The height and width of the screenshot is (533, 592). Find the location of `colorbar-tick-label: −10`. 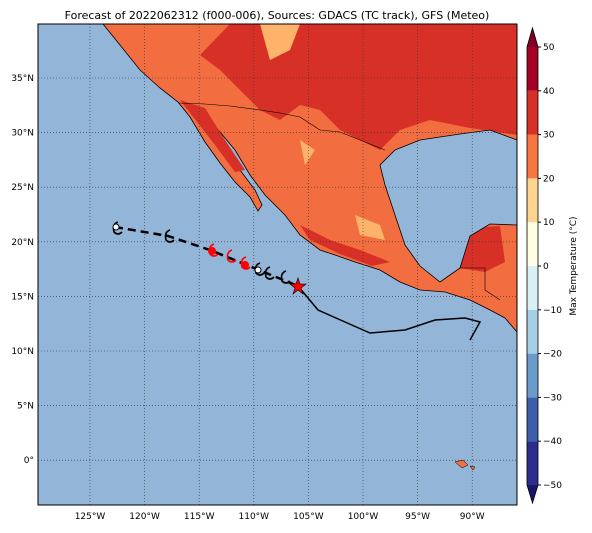

colorbar-tick-label: −10 is located at coordinates (552, 311).